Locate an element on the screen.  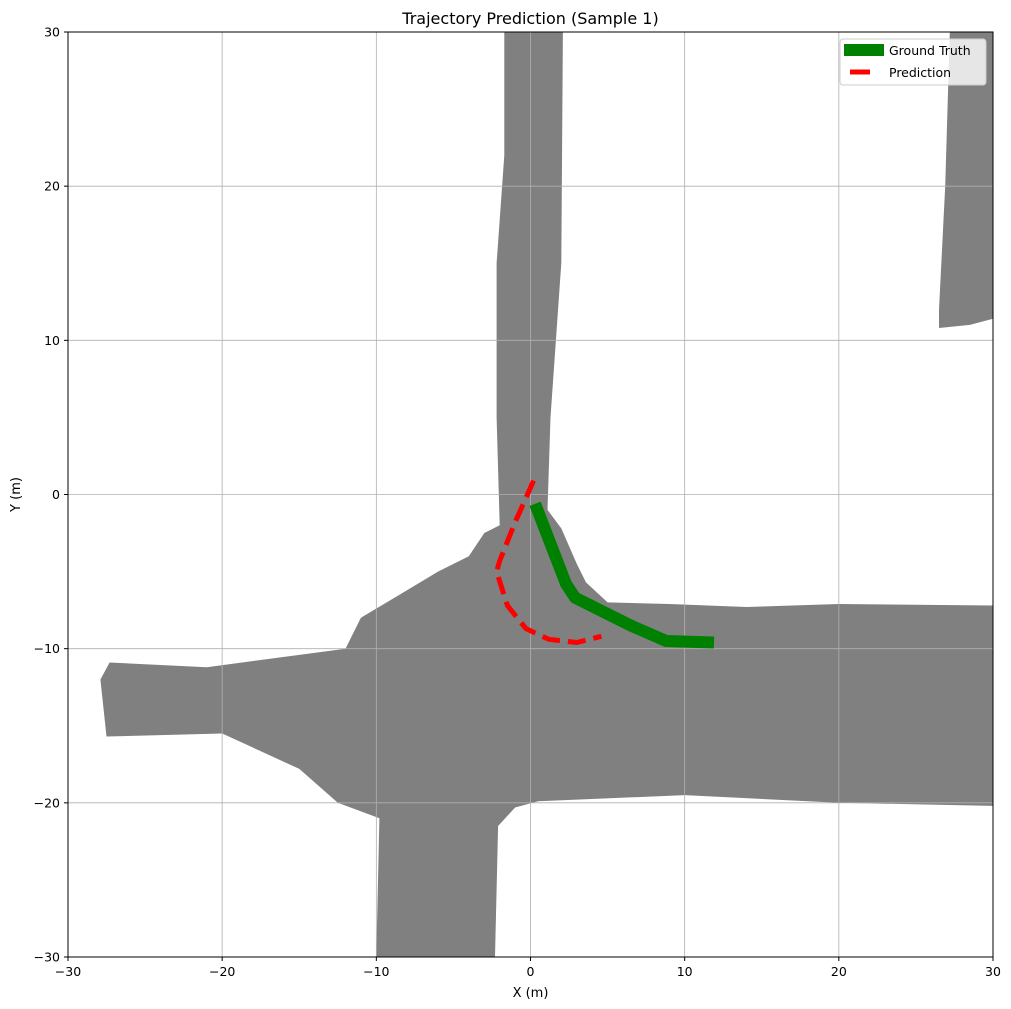
x-tick-label: −30 is located at coordinates (68, 971).